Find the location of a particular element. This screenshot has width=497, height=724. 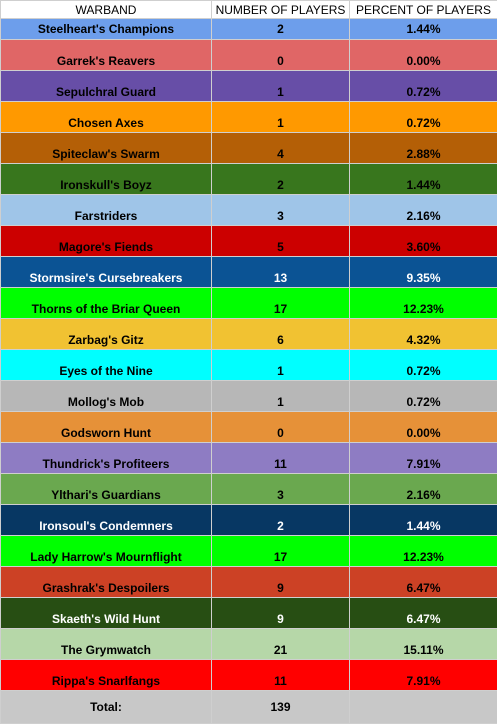

warband-cell: Ylthari's Guardians is located at coordinates (106, 489).